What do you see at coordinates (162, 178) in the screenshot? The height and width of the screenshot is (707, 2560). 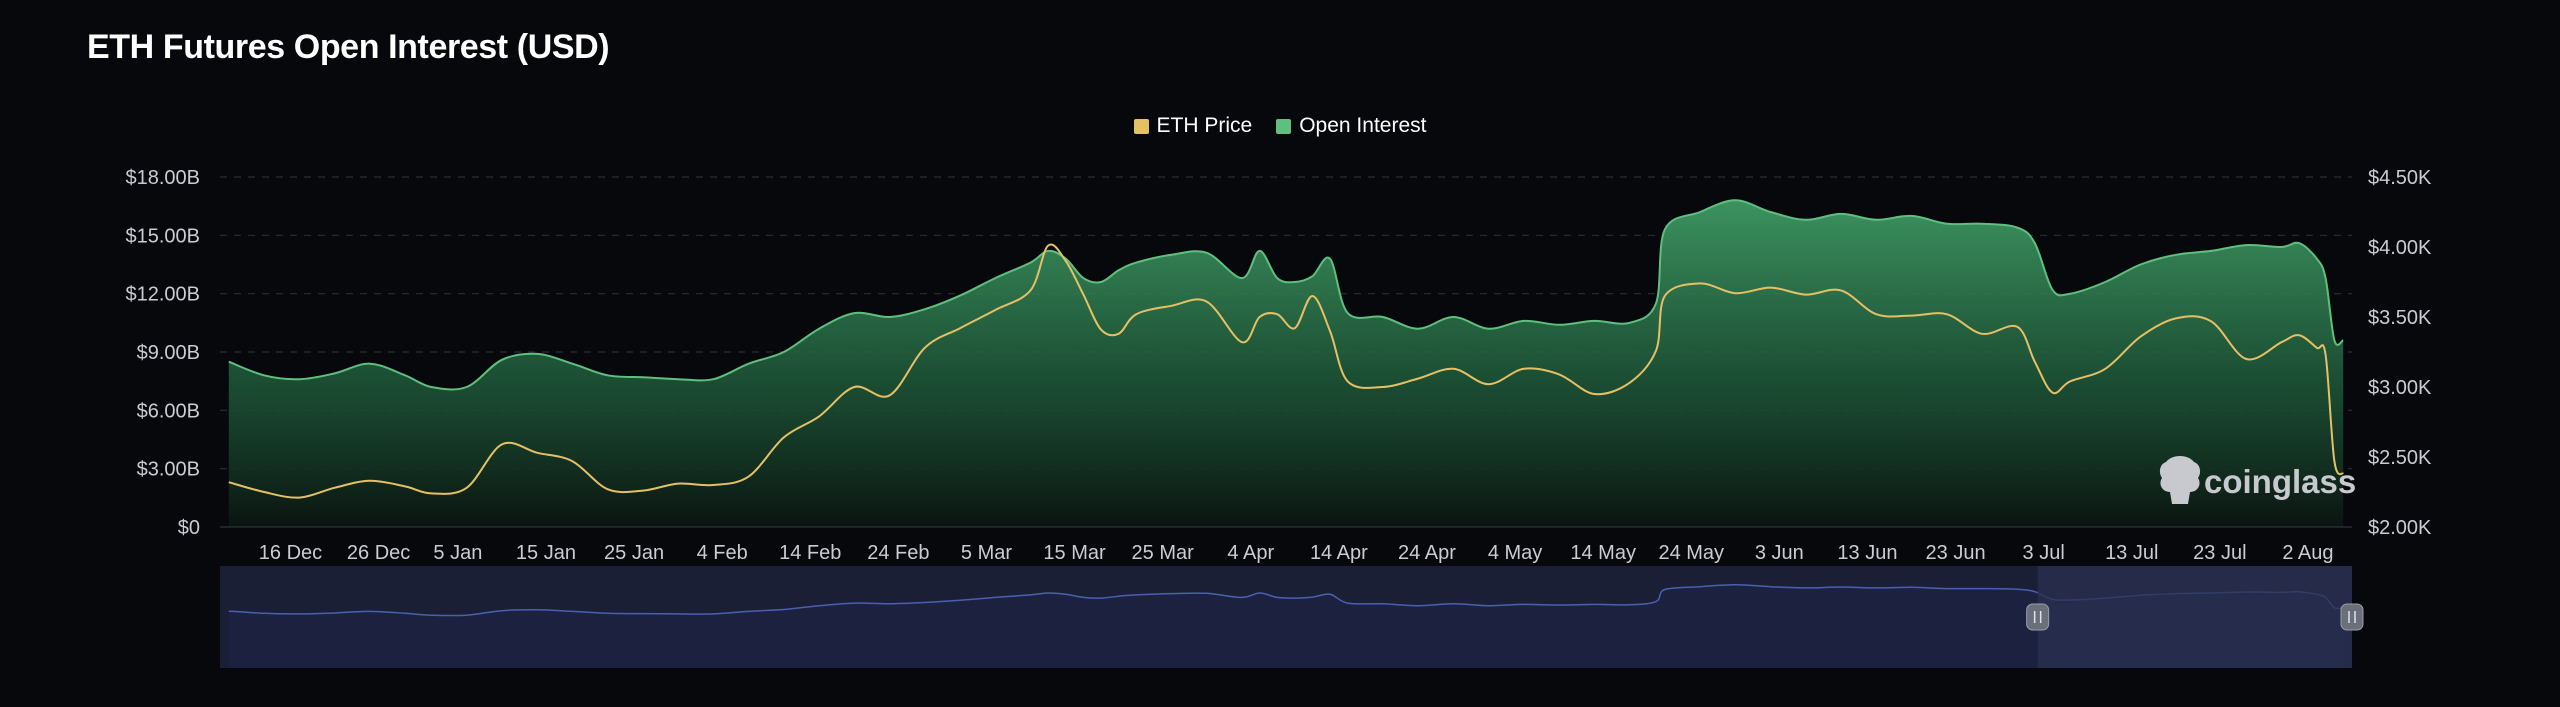 I see `y-left-tick-label: $18.00B` at bounding box center [162, 178].